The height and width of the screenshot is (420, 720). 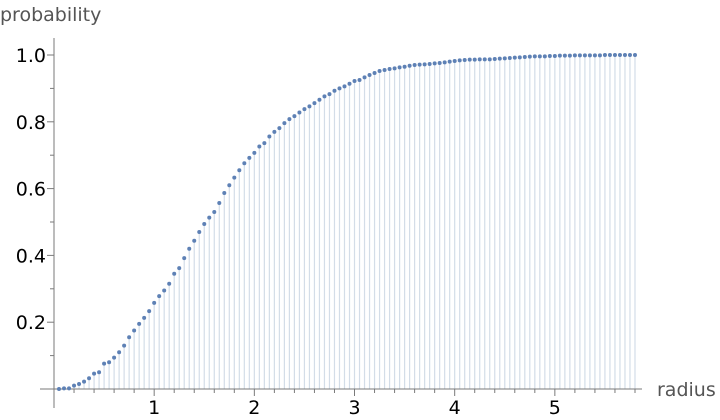 I want to click on y-tick-label: 1.0, so click(x=31, y=56).